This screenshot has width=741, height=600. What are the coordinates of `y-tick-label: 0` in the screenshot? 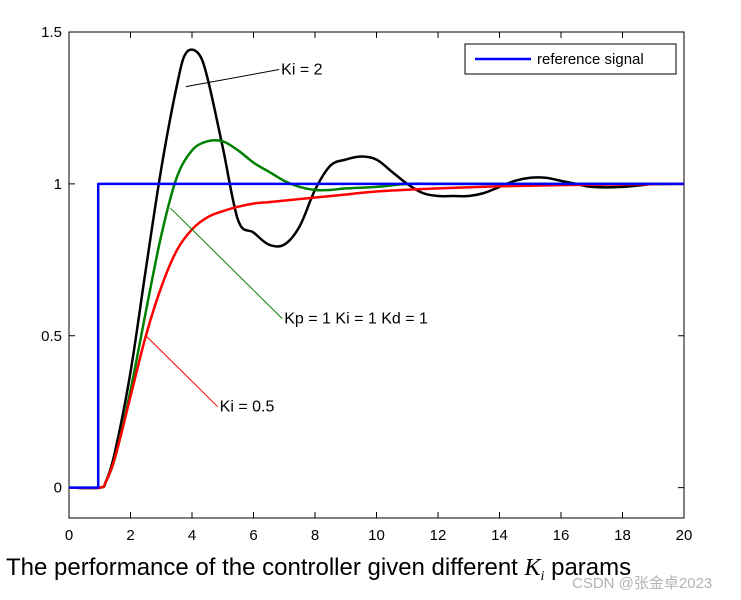 It's located at (58, 488).